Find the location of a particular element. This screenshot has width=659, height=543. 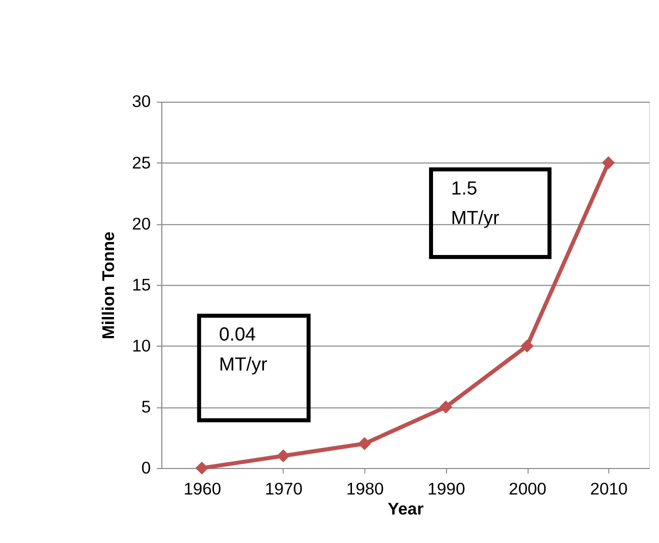

y-tick-label: 0 is located at coordinates (146, 468).